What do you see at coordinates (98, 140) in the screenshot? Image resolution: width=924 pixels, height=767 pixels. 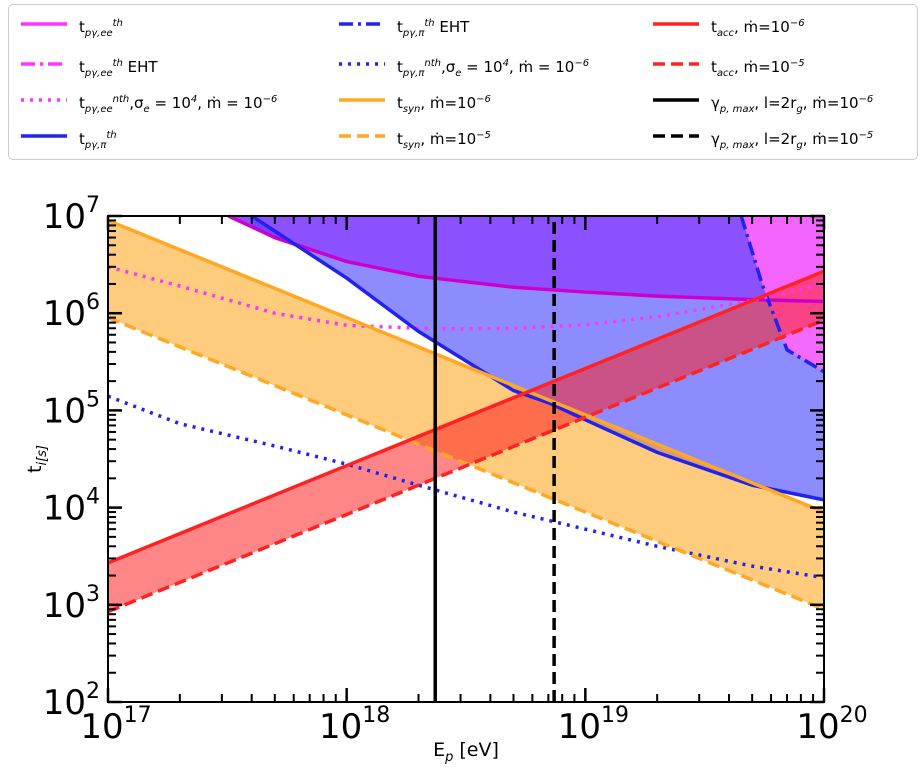 I see `legend-label-3: tpγ,πth` at bounding box center [98, 140].